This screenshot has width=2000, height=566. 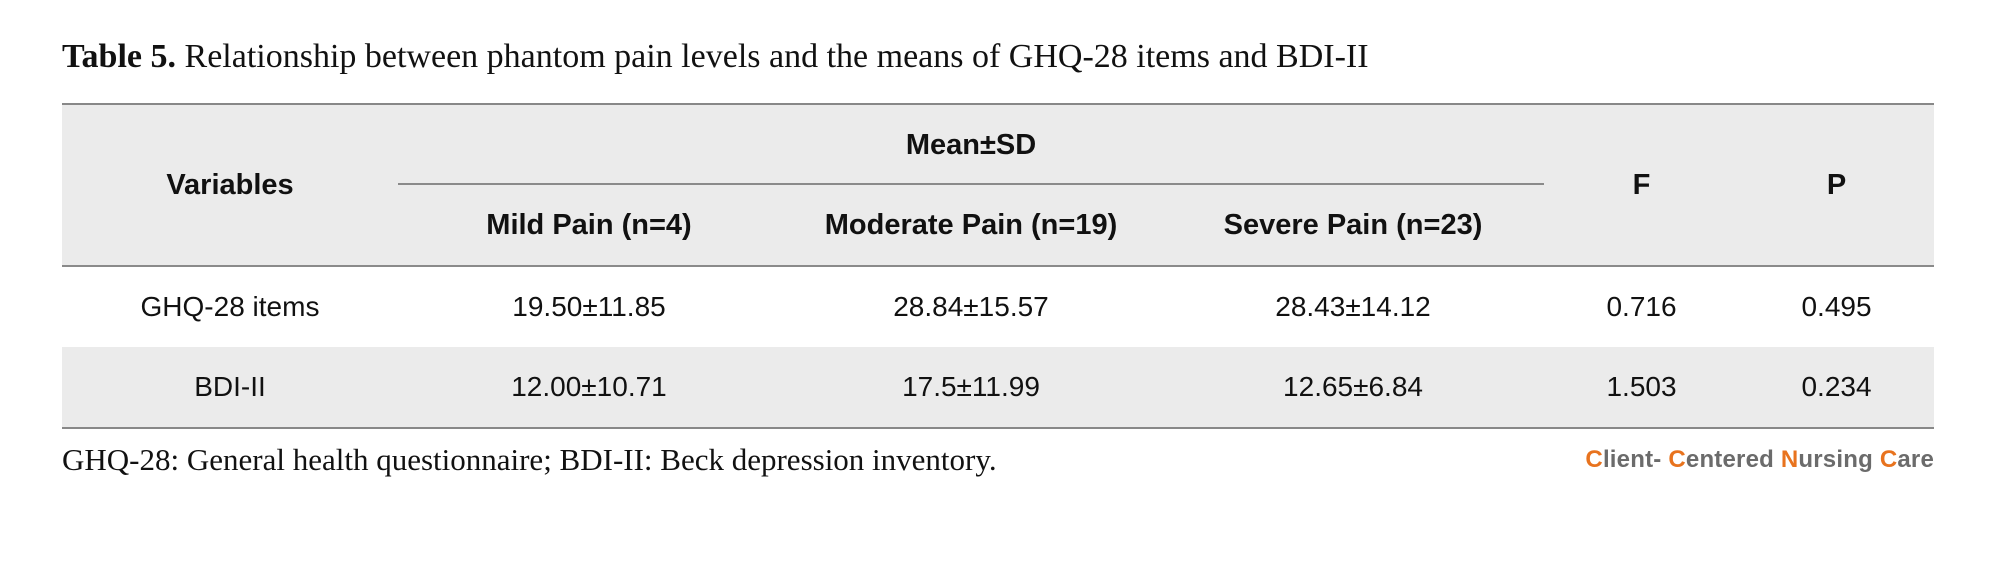 What do you see at coordinates (589, 306) in the screenshot?
I see `cell-mild: 19.50±11.85` at bounding box center [589, 306].